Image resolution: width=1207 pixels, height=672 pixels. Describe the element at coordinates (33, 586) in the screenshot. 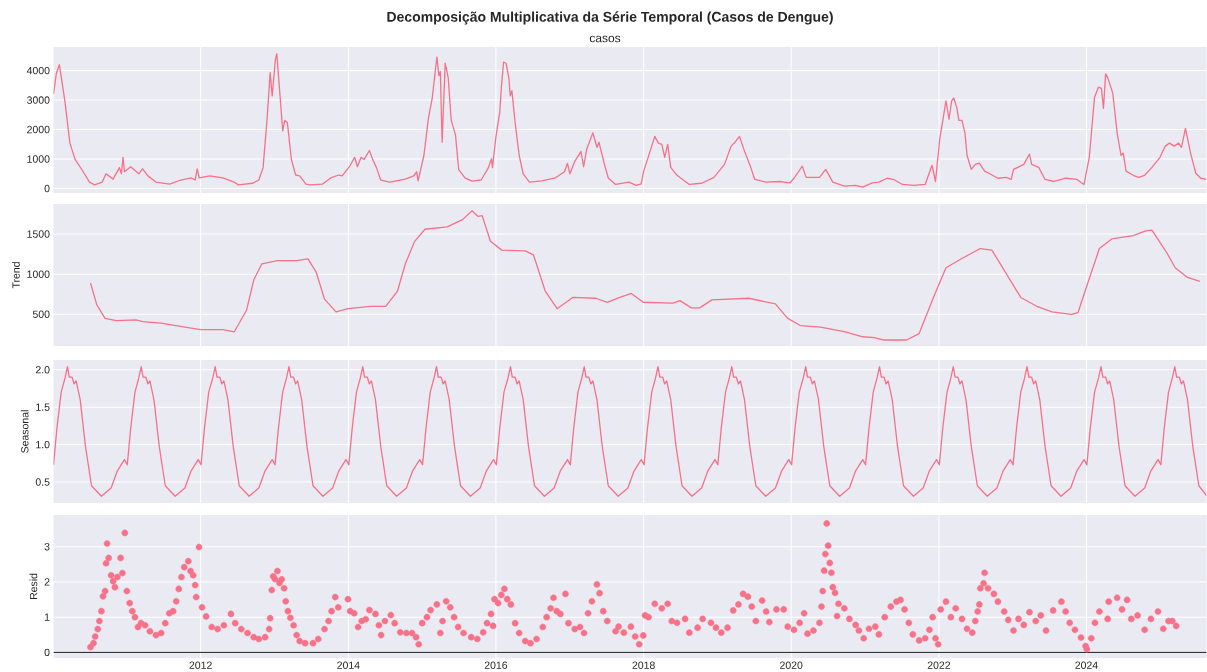

I see `y-axis-title: Resid` at that location.